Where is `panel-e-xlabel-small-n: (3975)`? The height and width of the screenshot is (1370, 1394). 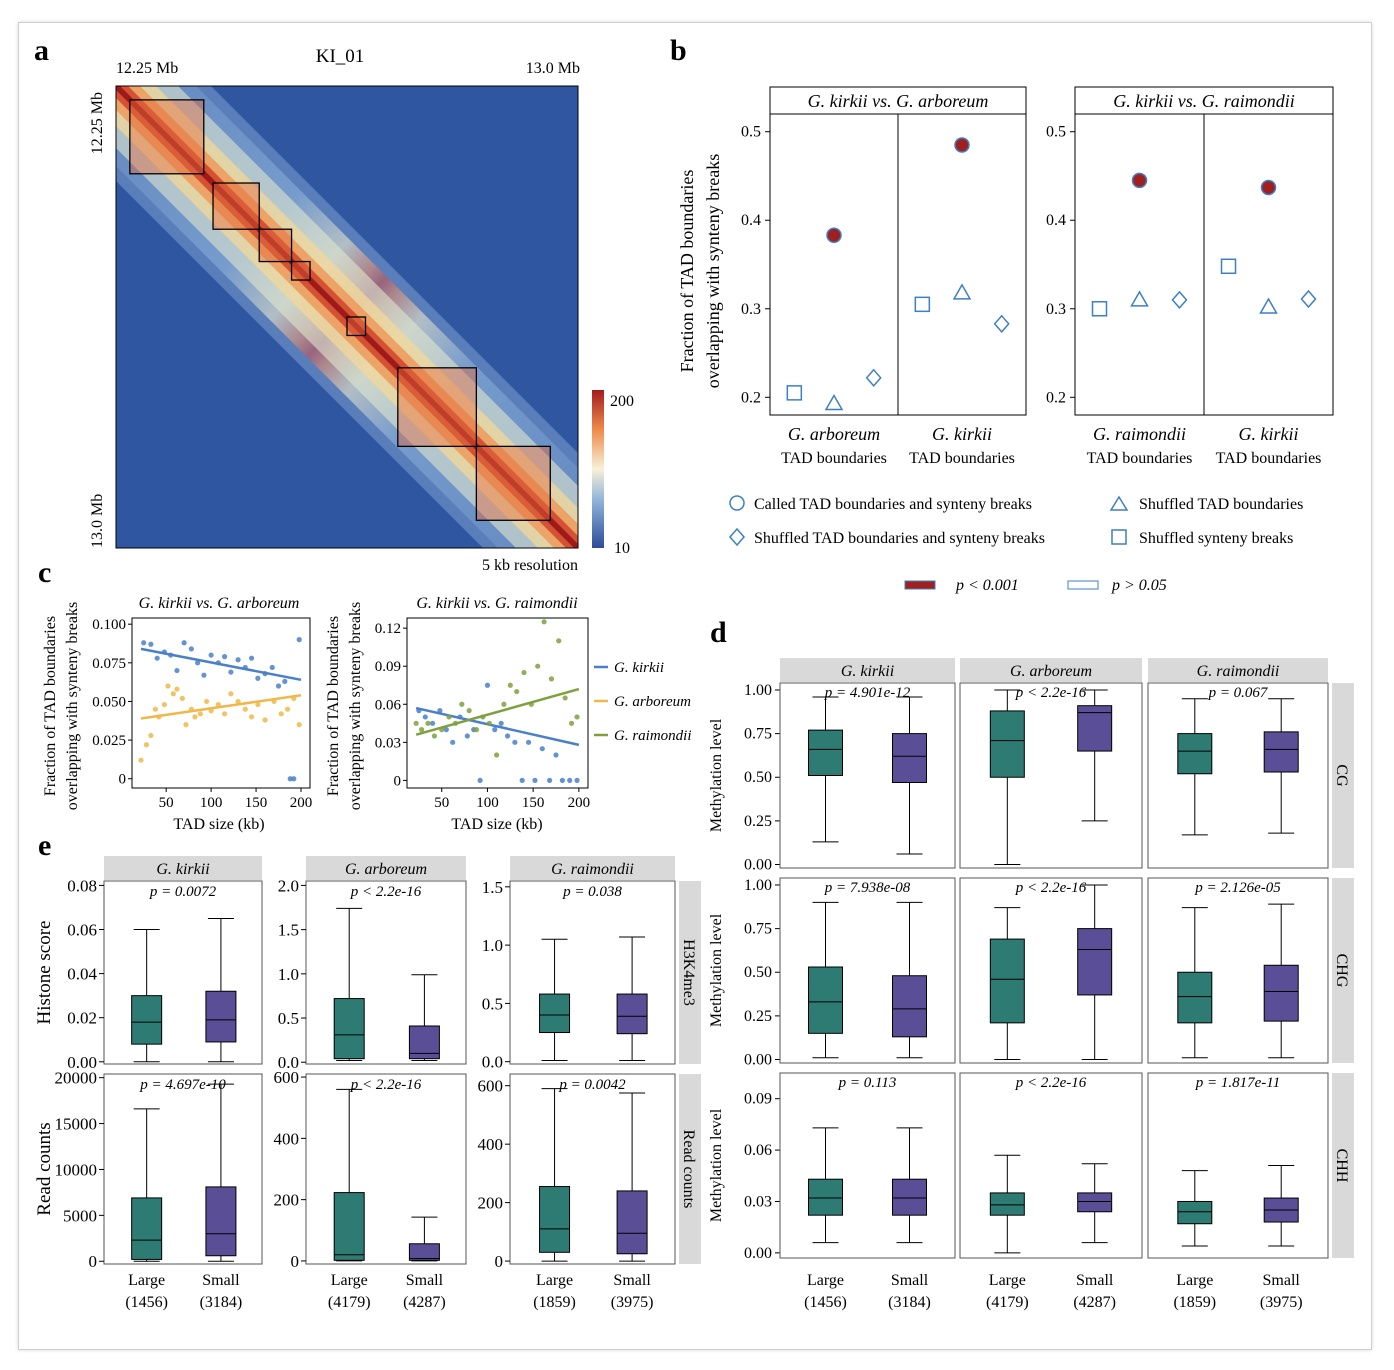 panel-e-xlabel-small-n: (3975) is located at coordinates (632, 1302).